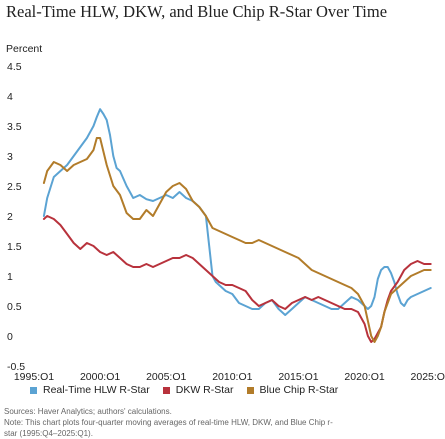 The image size is (445, 439). I want to click on y-tick-label: 3.5, so click(14, 127).